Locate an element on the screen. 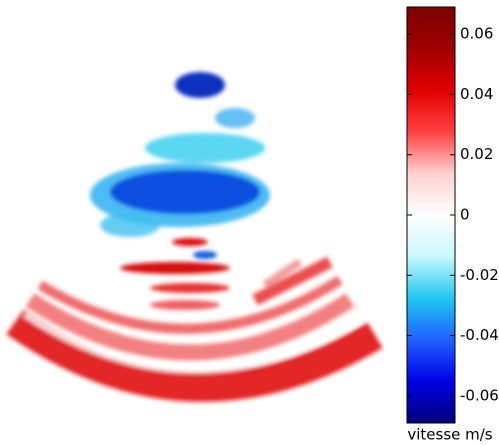 This screenshot has height=445, width=499. colorbar-tick-label: 0.02 is located at coordinates (476, 154).